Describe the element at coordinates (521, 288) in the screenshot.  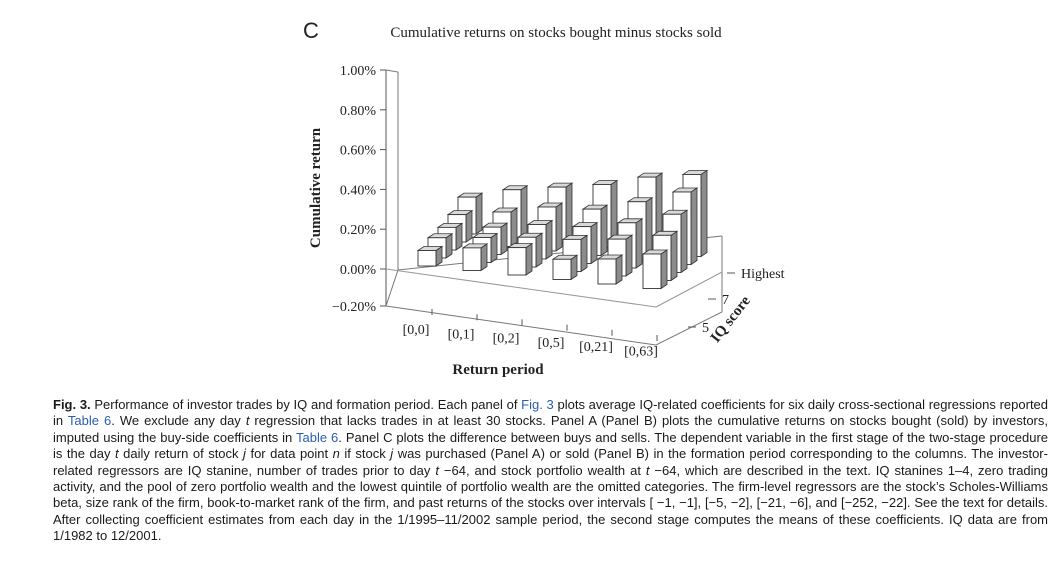
I see `zero-plane-line` at that location.